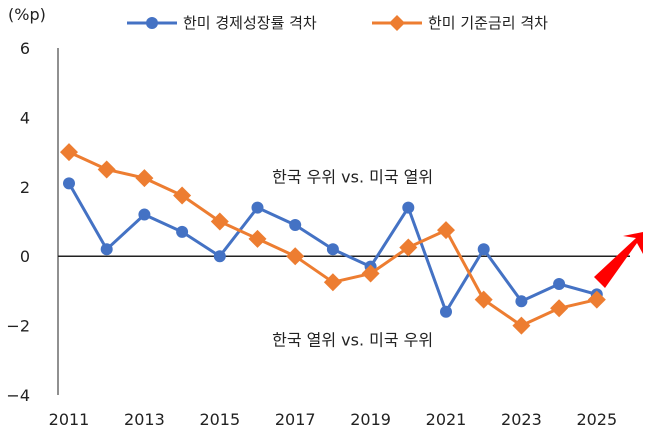 This screenshot has width=660, height=436. What do you see at coordinates (618, 260) in the screenshot?
I see `up-right-arrow-icon` at bounding box center [618, 260].